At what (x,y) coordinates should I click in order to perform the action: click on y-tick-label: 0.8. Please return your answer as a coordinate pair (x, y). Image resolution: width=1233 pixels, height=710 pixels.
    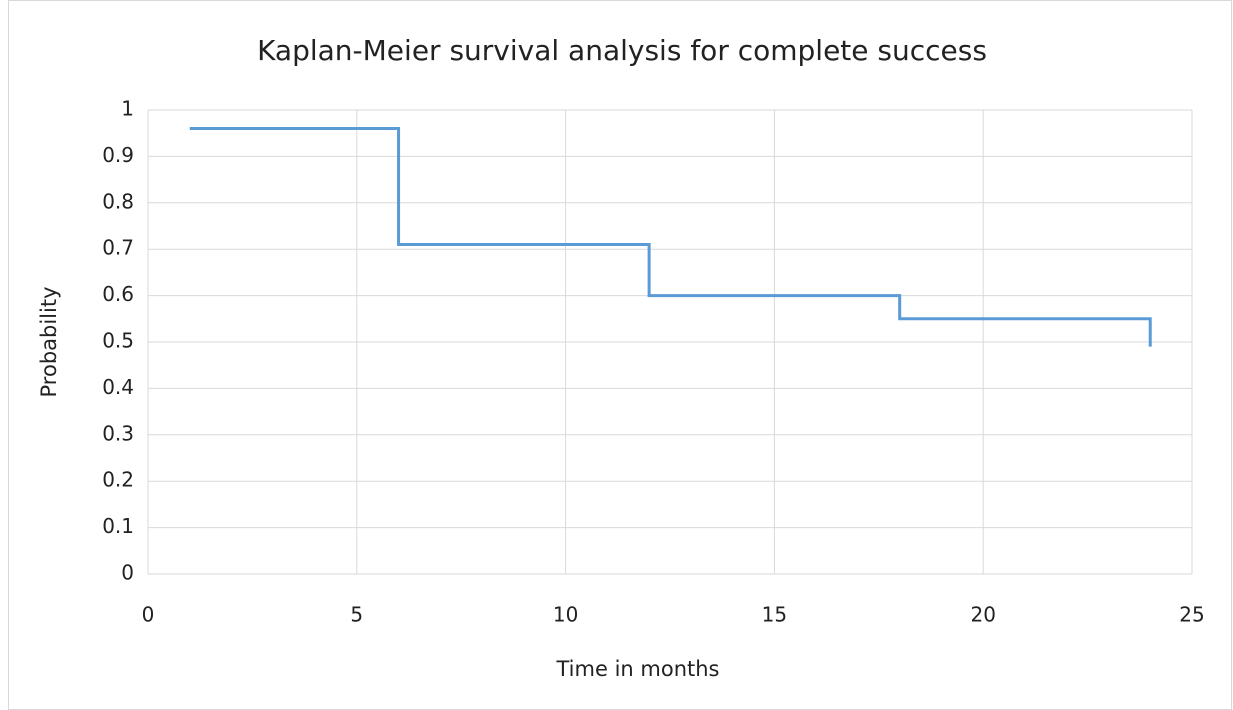
    Looking at the image, I should click on (118, 201).